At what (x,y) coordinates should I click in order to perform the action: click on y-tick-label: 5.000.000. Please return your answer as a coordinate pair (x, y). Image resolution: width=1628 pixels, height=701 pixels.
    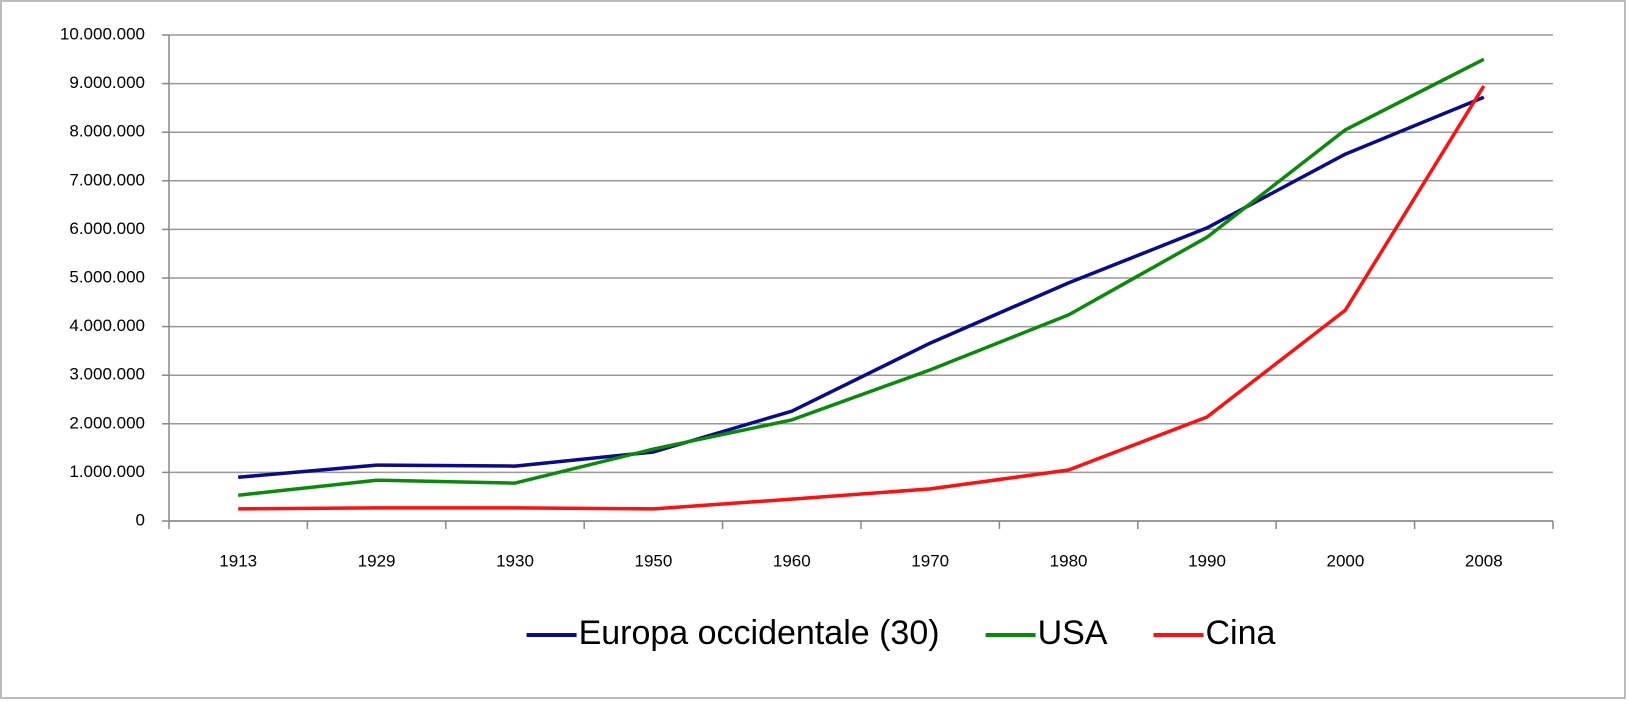
    Looking at the image, I should click on (107, 276).